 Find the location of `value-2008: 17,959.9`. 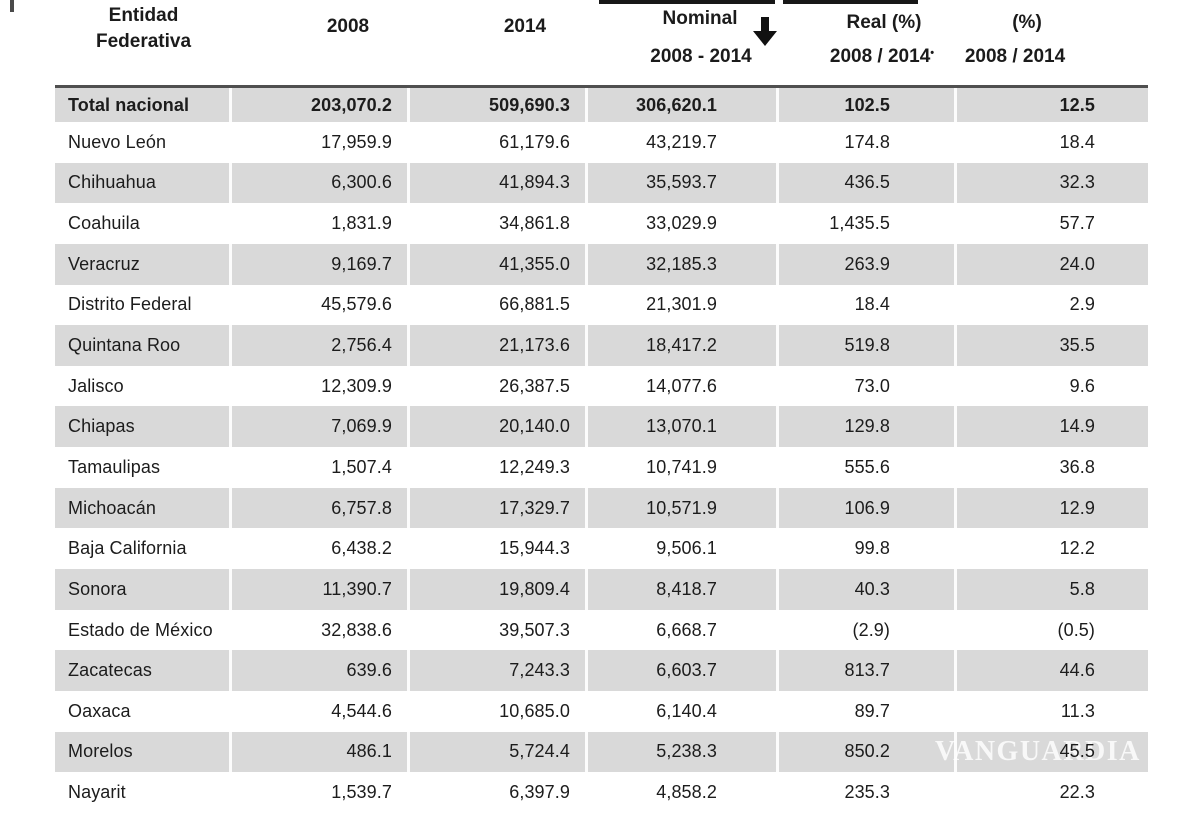

value-2008: 17,959.9 is located at coordinates (356, 141).